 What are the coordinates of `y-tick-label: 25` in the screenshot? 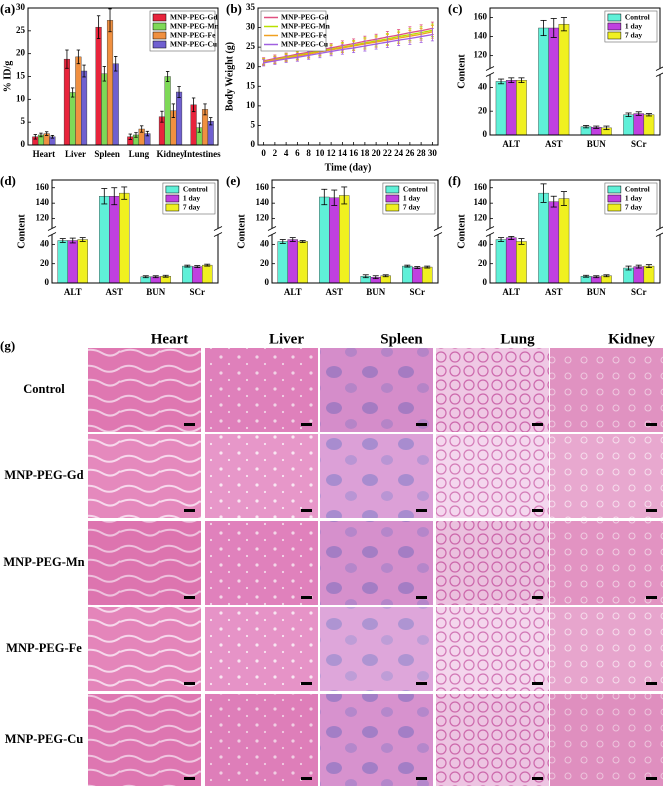 It's located at (251, 46).